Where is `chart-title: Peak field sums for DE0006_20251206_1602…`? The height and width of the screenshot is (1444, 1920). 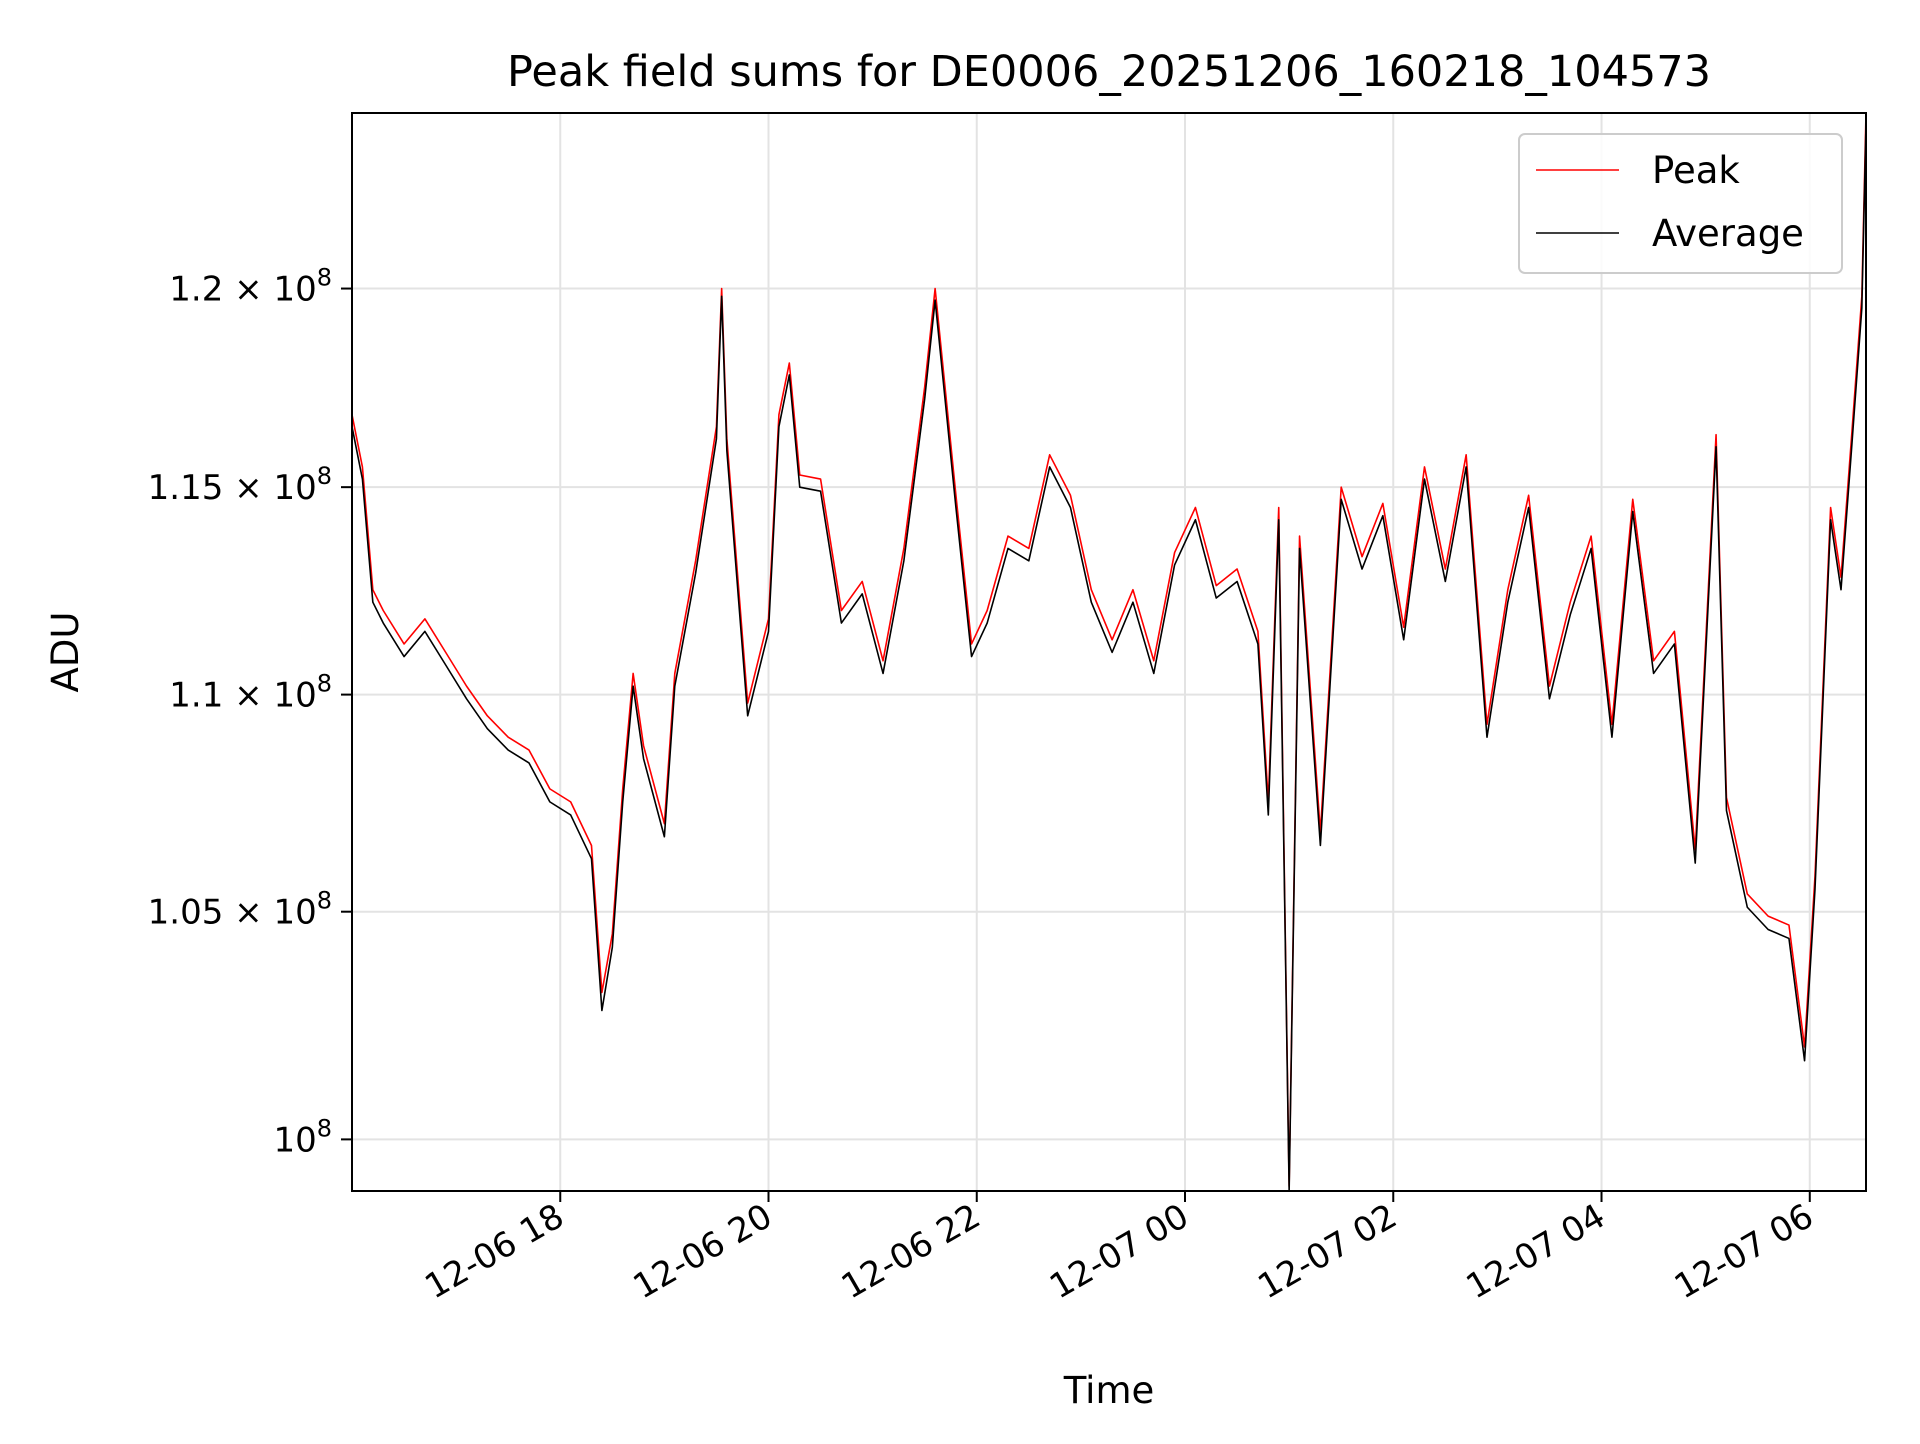
chart-title: Peak field sums for DE0006_20251206_1602… is located at coordinates (1109, 72).